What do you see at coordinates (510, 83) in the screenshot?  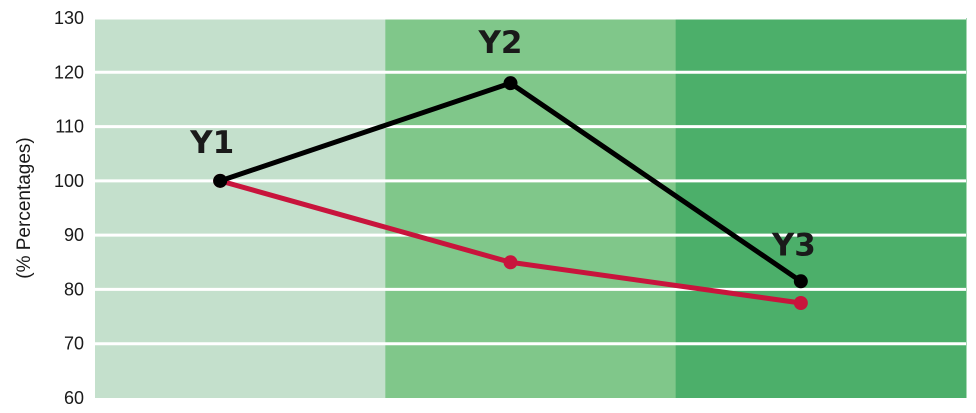 I see `data-point-s1-Y2` at bounding box center [510, 83].